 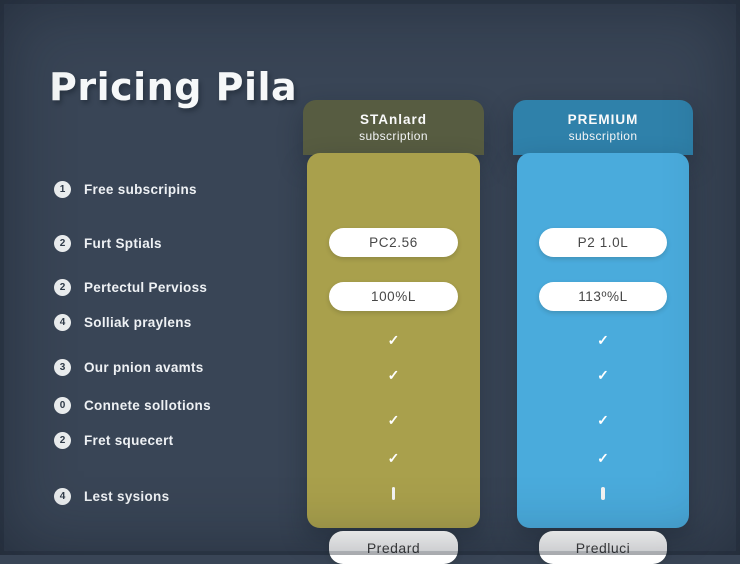 I want to click on plan-header-standard: STAnlard subscription, so click(x=393, y=127).